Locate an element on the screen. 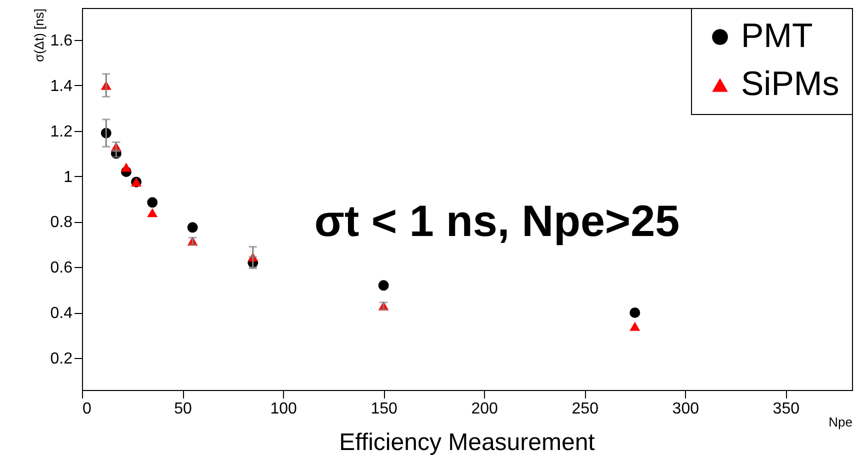 The height and width of the screenshot is (464, 858). x-tick-label: 350 is located at coordinates (786, 409).